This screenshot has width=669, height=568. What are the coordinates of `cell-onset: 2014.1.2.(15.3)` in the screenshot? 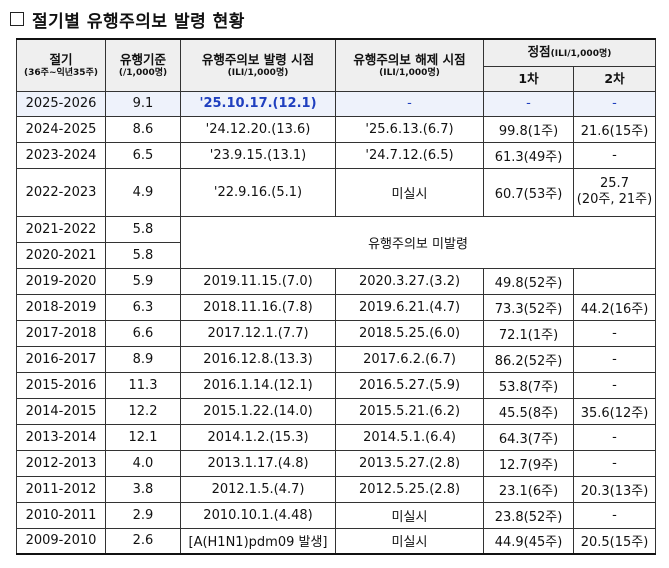 It's located at (258, 437).